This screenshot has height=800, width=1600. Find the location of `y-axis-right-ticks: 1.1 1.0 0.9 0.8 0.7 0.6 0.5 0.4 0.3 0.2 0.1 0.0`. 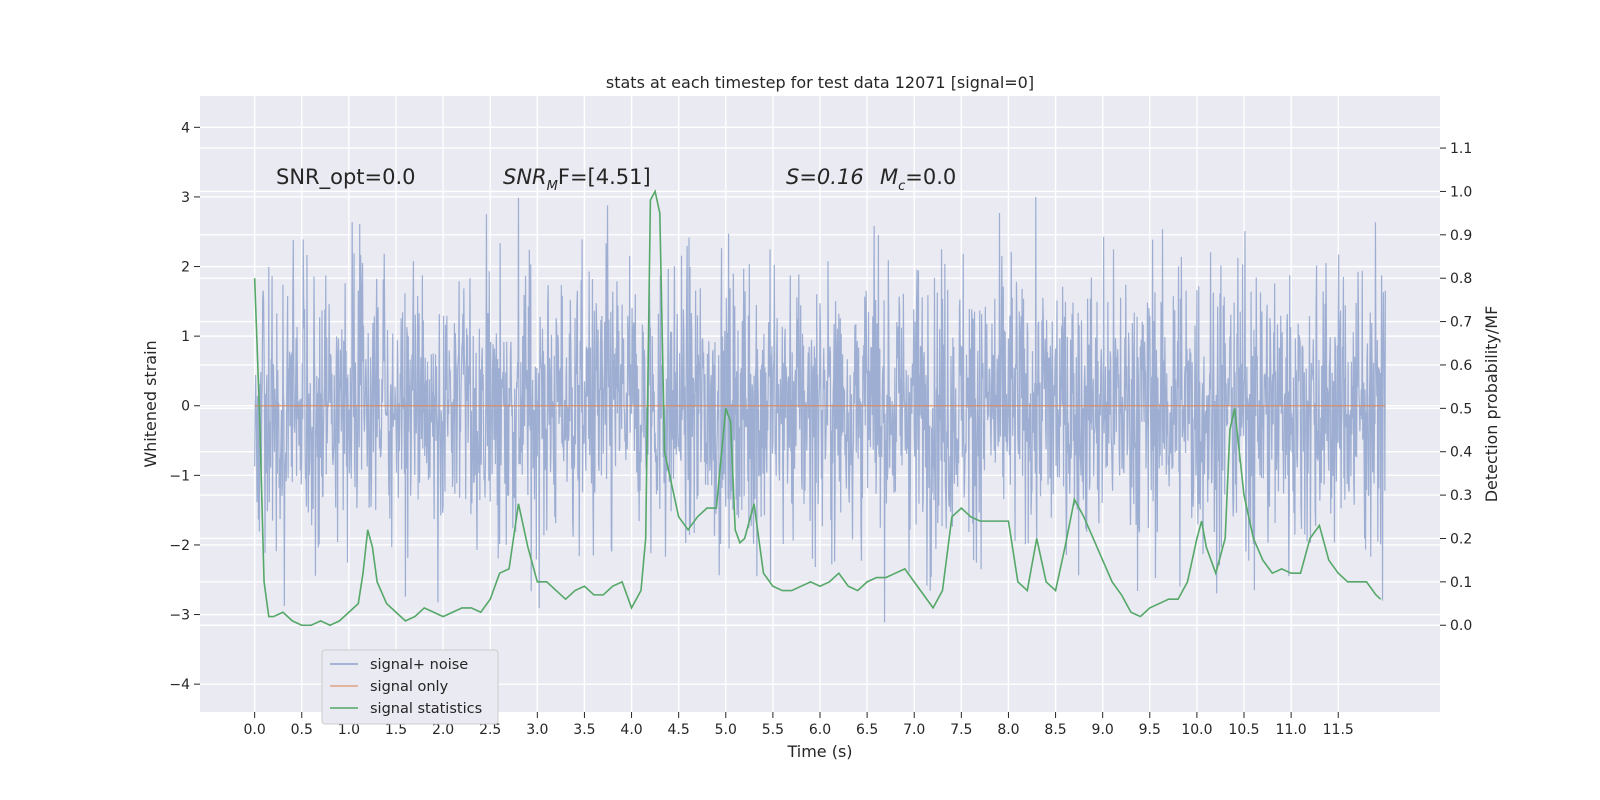

y-axis-right-ticks: 1.1 1.0 0.9 0.8 0.7 0.6 0.5 0.4 0.3 0.2 0.1 0.0 is located at coordinates (1456, 387).